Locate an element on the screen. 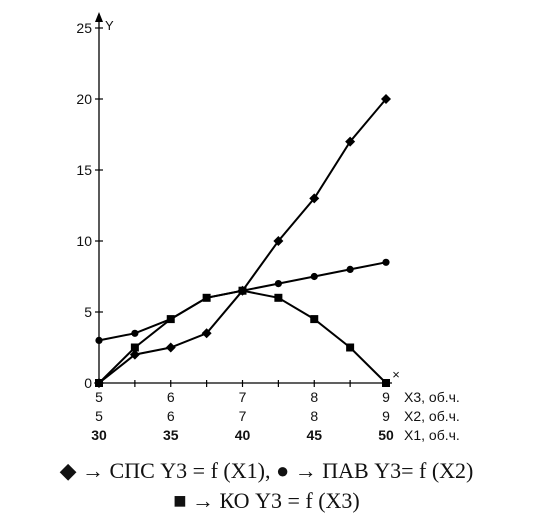  y-tick-label: 0 is located at coordinates (88, 383).